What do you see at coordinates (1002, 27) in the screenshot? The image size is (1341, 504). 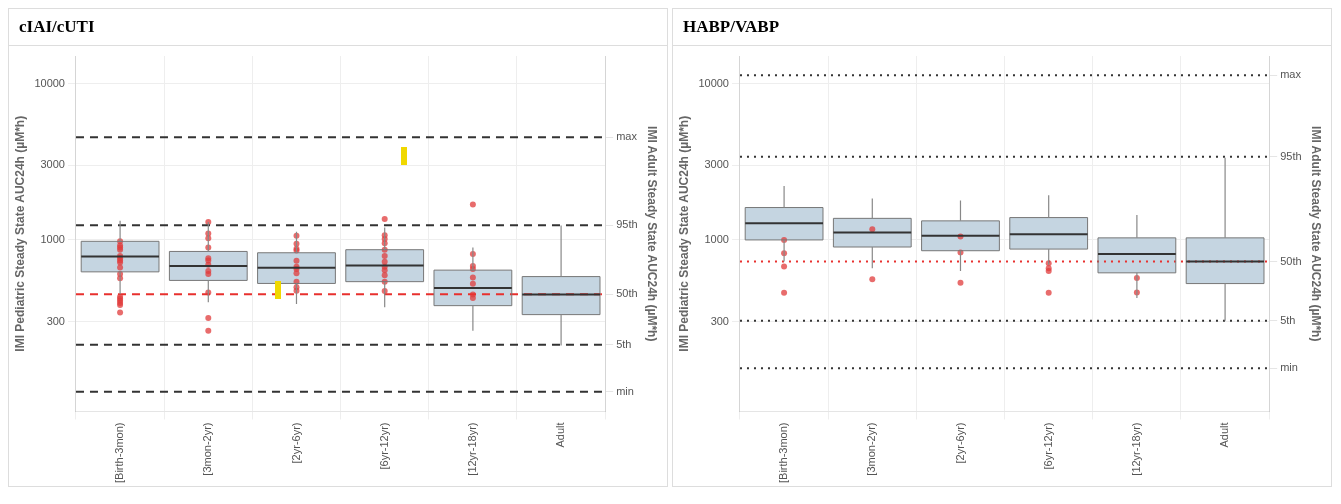 I see `chart-title: HABP/VABP` at bounding box center [1002, 27].